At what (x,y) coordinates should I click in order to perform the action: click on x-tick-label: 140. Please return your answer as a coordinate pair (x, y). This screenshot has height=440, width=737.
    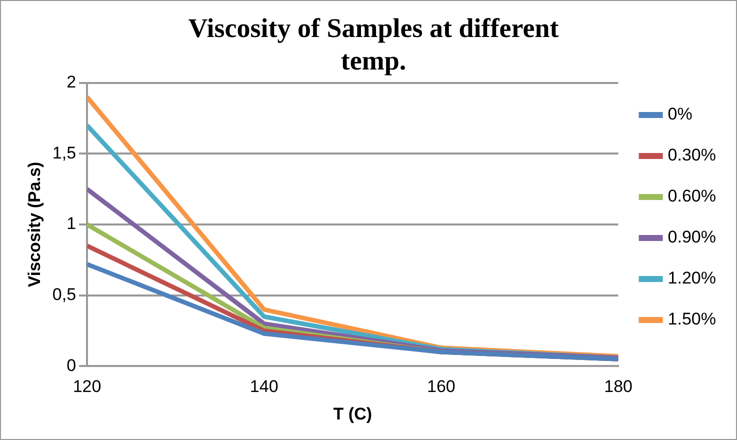
    Looking at the image, I should click on (264, 386).